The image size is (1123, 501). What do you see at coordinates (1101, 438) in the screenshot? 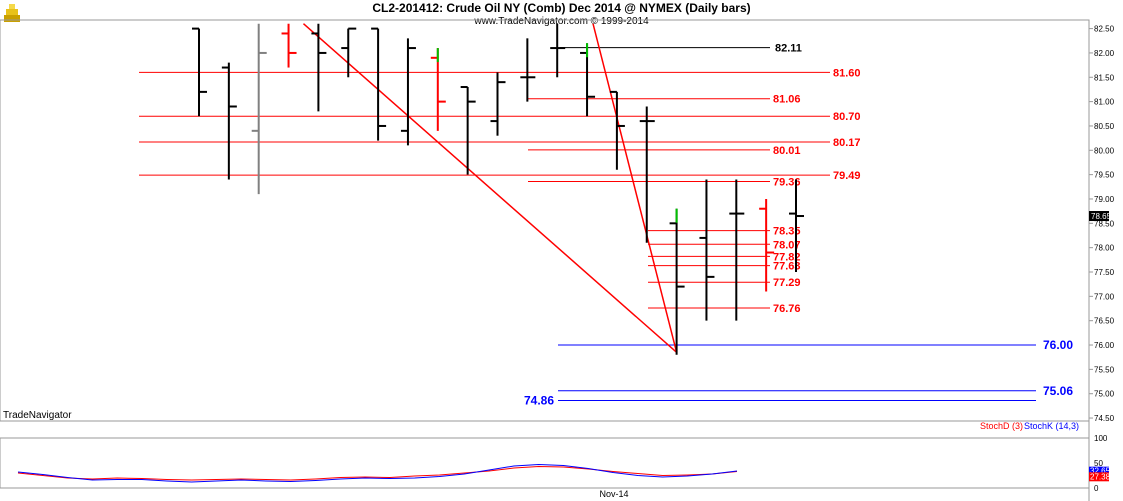
I see `osc-y-tick-label: 100` at bounding box center [1101, 438].